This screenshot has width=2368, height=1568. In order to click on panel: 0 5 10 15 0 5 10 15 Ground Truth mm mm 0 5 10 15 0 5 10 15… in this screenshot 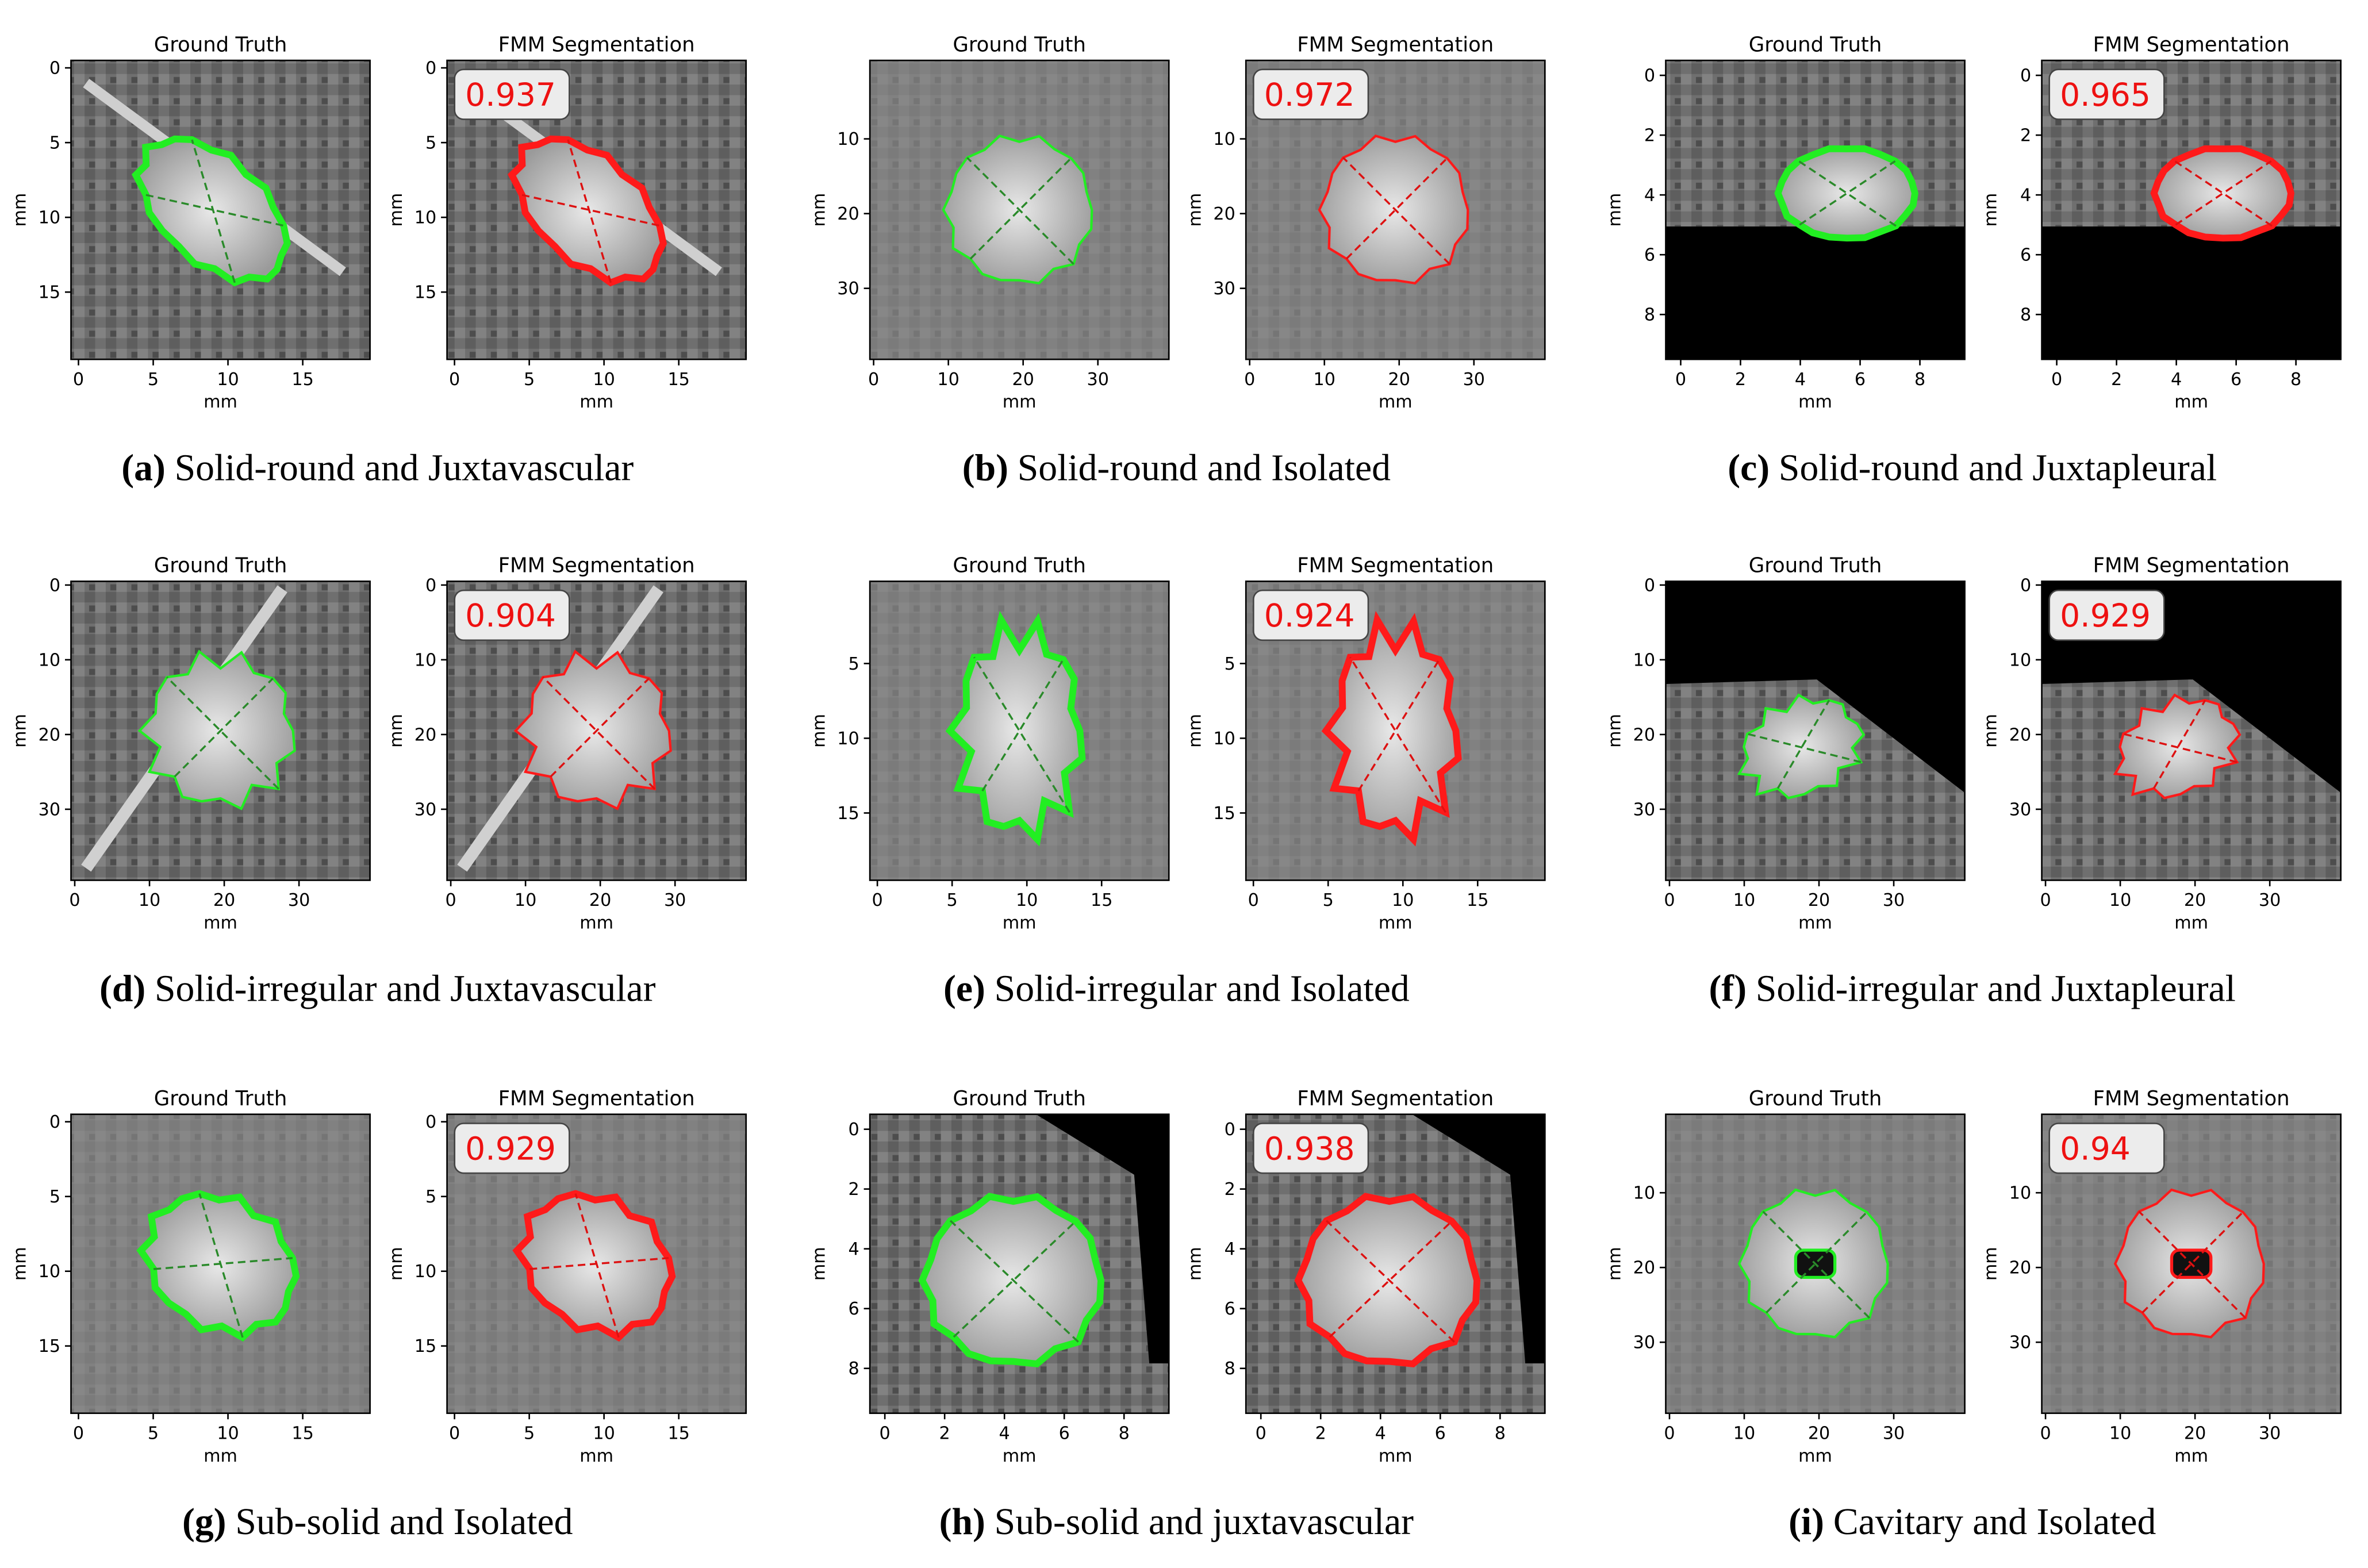, I will do `click(378, 261)`.